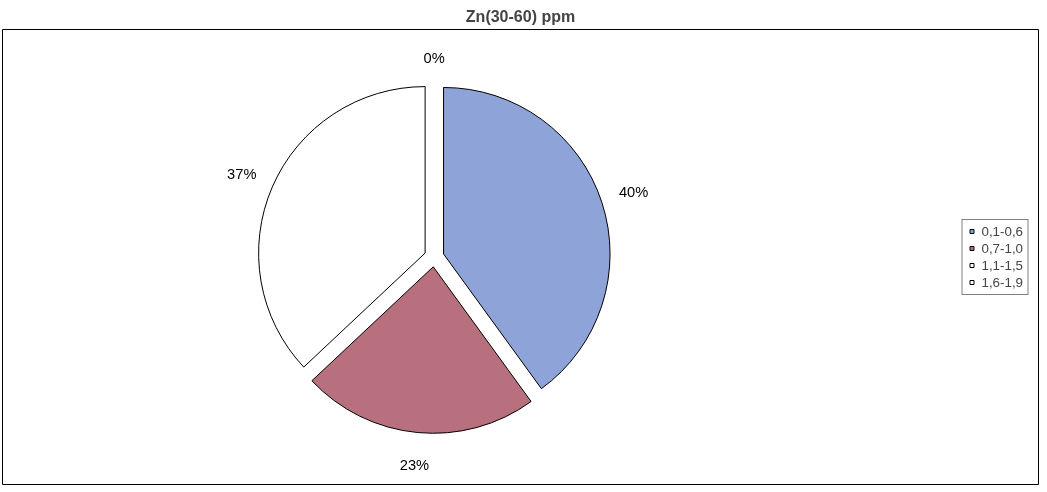  Describe the element at coordinates (1002, 282) in the screenshot. I see `legend-label: 1,6-1,9` at that location.